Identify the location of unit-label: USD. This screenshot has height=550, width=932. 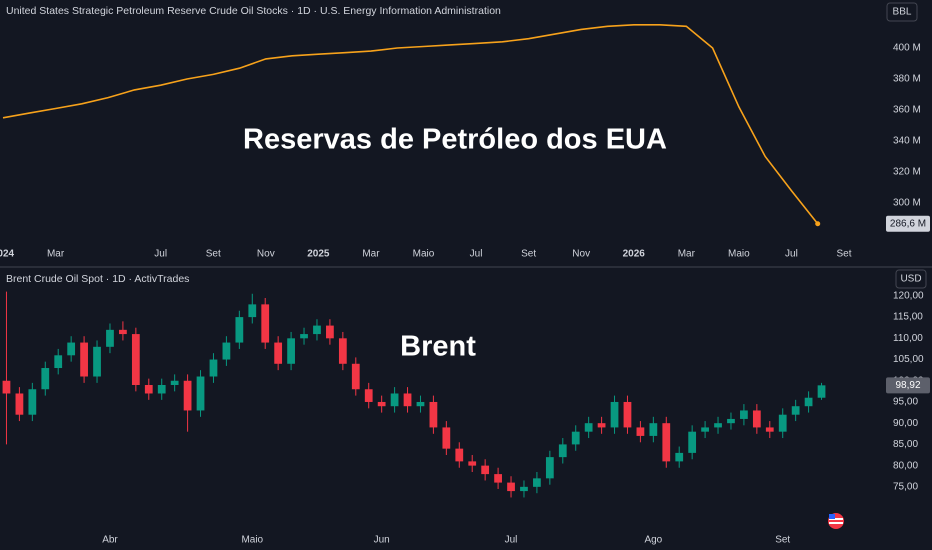
(910, 279).